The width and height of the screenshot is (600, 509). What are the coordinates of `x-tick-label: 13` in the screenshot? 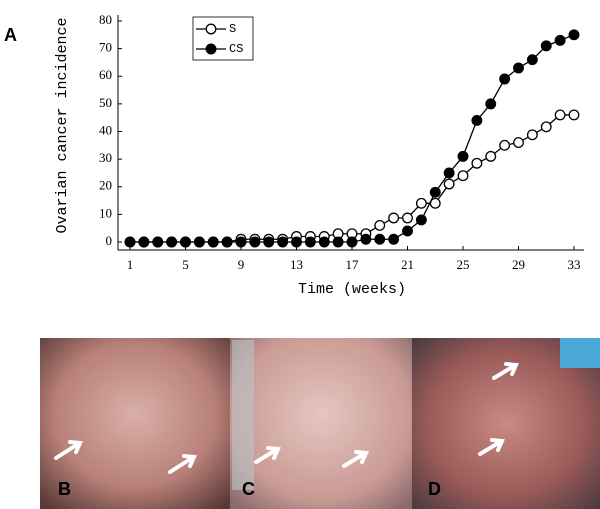 It's located at (296, 264).